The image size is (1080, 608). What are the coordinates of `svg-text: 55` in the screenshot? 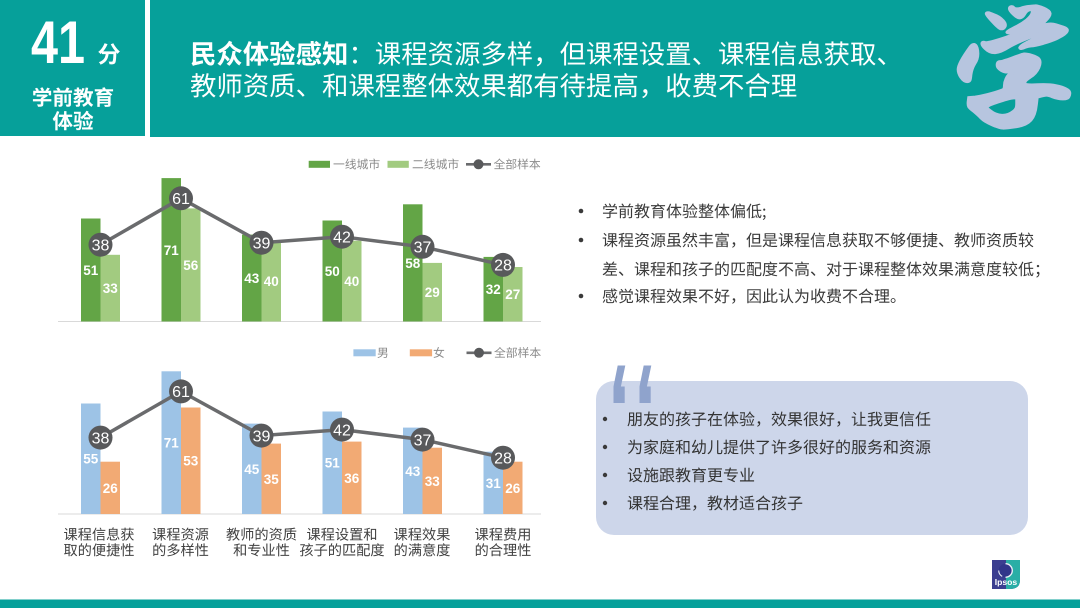 It's located at (91, 459).